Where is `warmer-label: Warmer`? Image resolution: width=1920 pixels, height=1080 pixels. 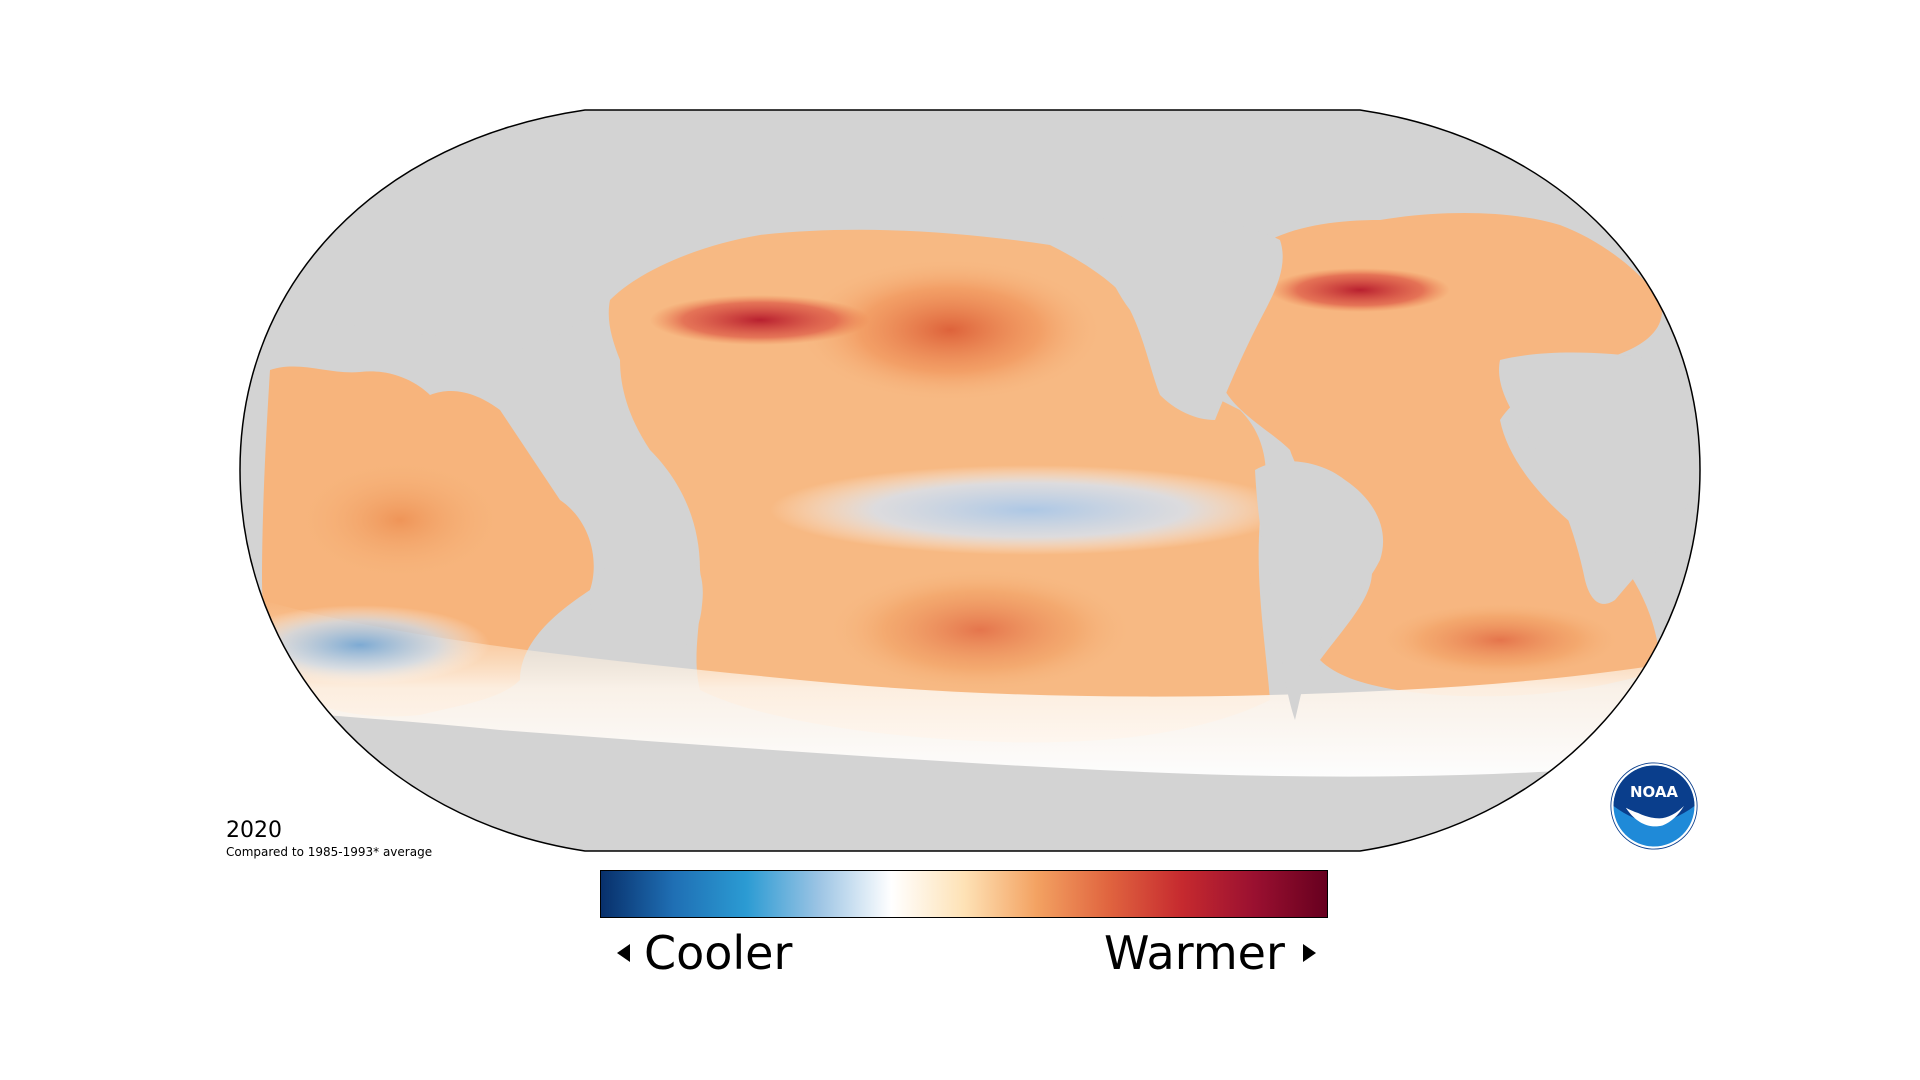
warmer-label: Warmer is located at coordinates (1194, 953).